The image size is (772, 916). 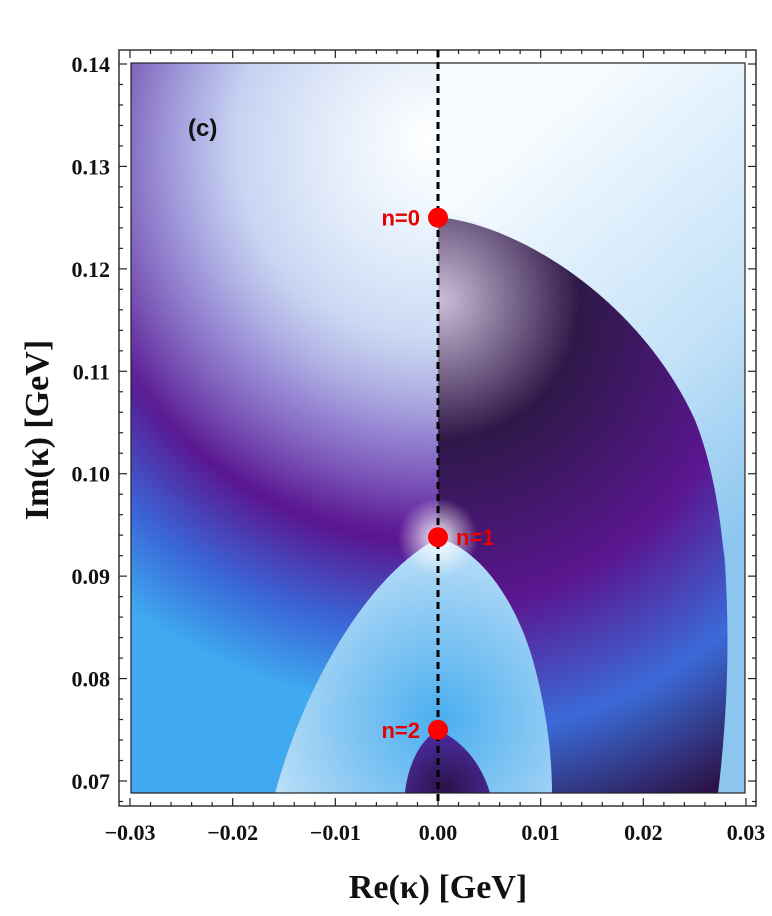 What do you see at coordinates (91, 269) in the screenshot?
I see `y-tick-label: 0.12` at bounding box center [91, 269].